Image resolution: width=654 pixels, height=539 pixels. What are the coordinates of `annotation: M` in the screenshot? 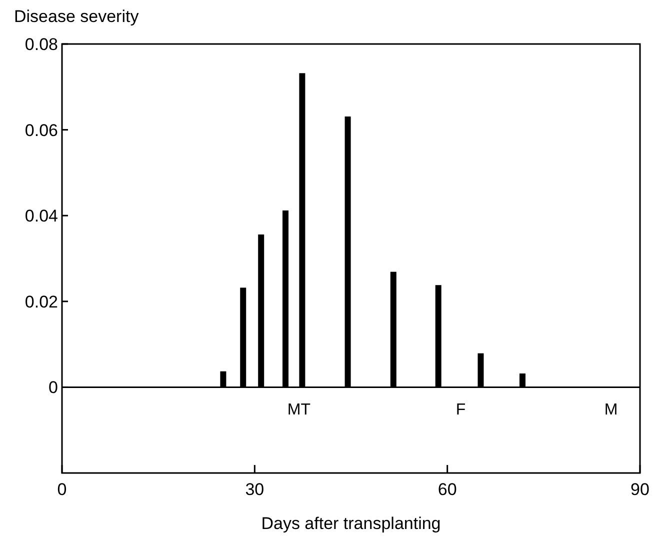 It's located at (611, 409).